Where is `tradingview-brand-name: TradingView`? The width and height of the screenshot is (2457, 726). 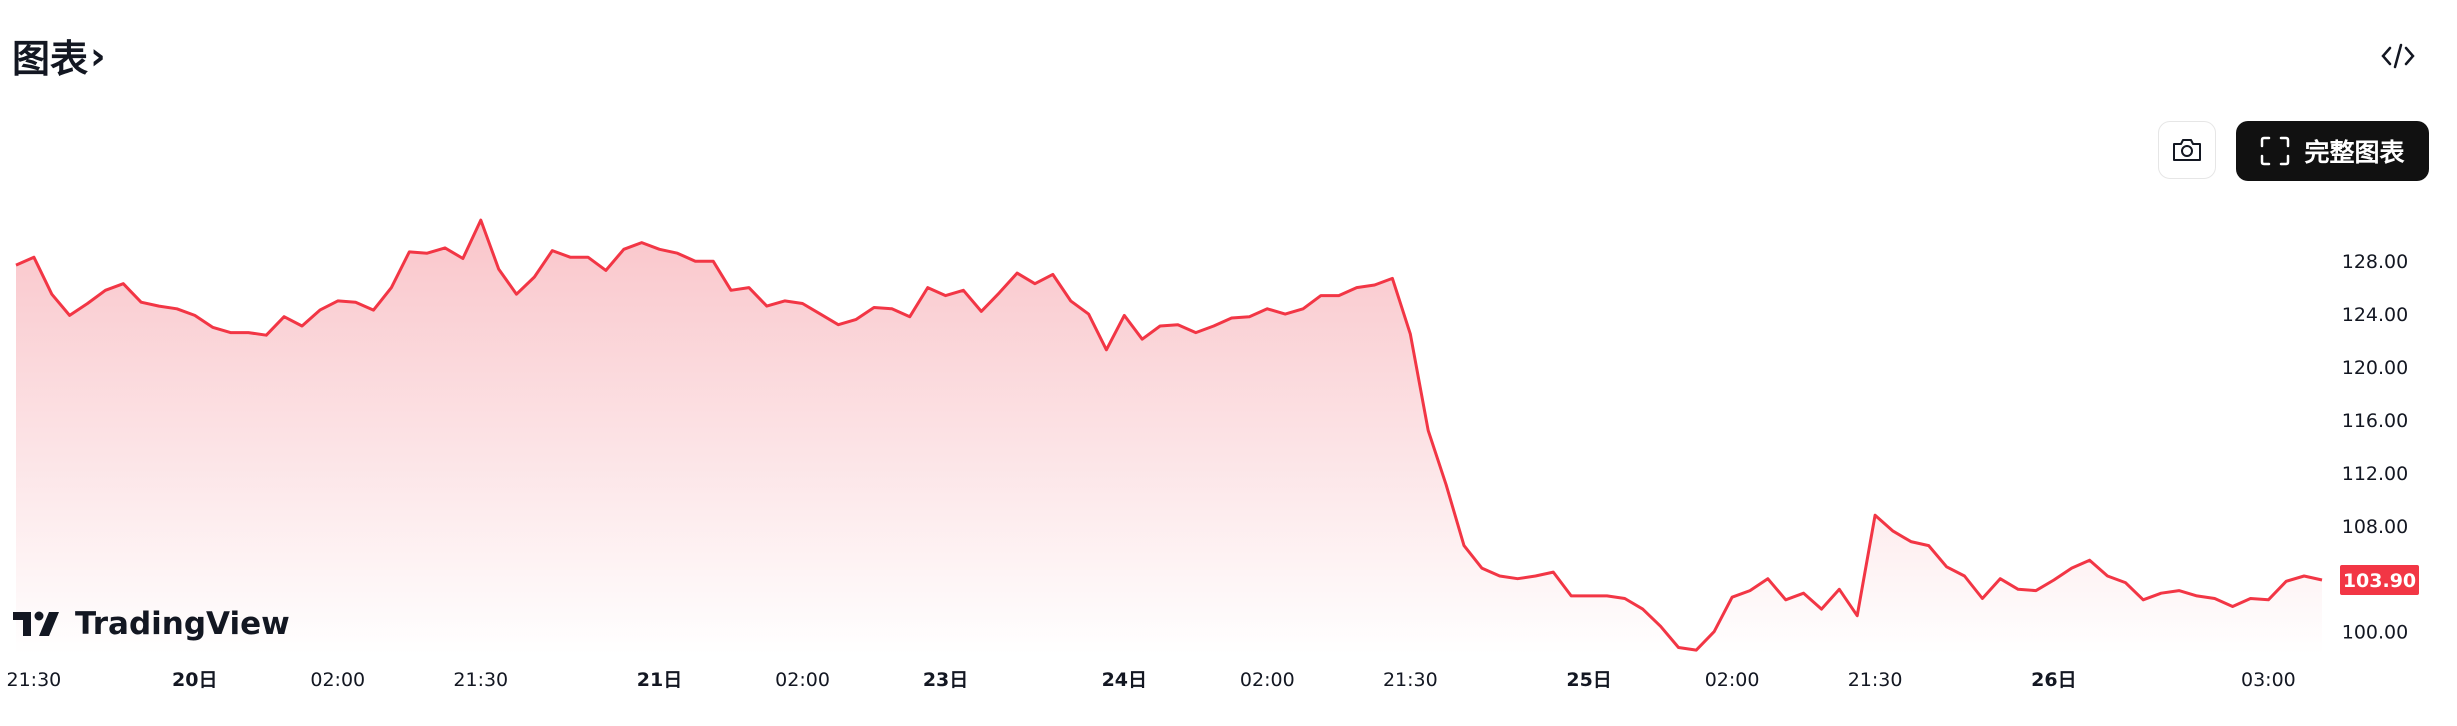 tradingview-brand-name: TradingView is located at coordinates (182, 624).